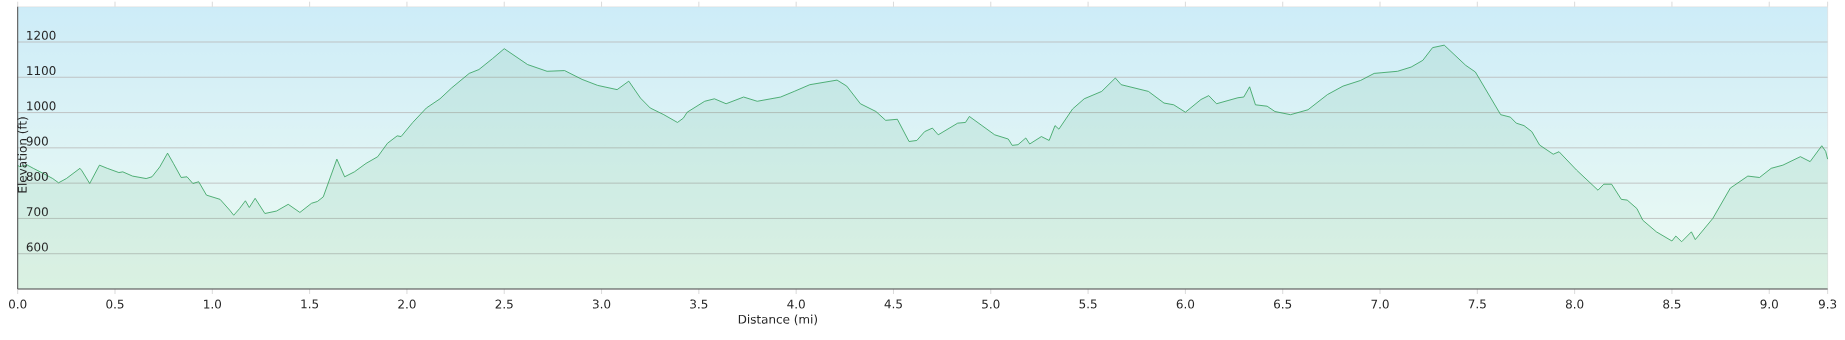 The width and height of the screenshot is (1845, 340). What do you see at coordinates (41, 71) in the screenshot?
I see `y-tick-label: 1100` at bounding box center [41, 71].